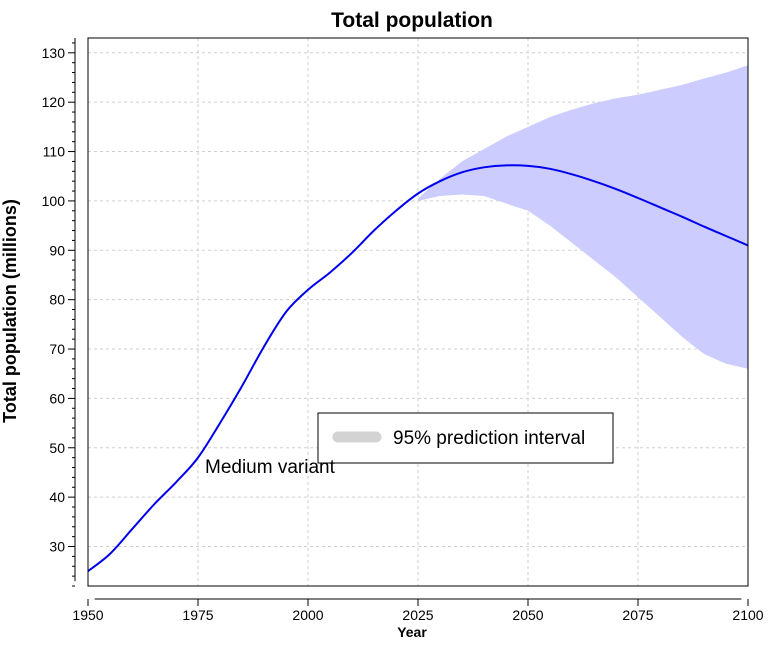 The height and width of the screenshot is (660, 768). I want to click on y-tick-label: 80, so click(57, 300).